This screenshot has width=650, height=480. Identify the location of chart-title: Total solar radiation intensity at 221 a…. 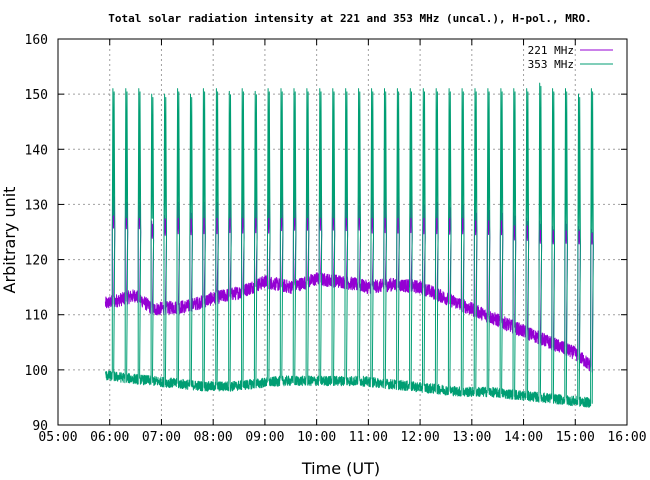
(349, 18).